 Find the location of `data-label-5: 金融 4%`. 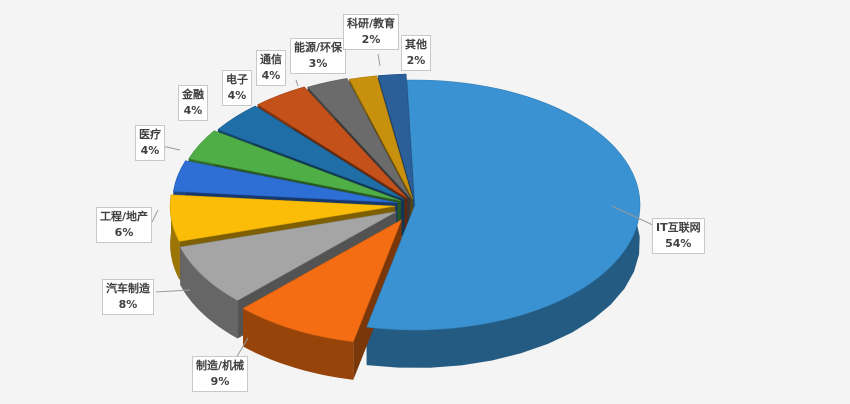

data-label-5: 金融 4% is located at coordinates (193, 103).